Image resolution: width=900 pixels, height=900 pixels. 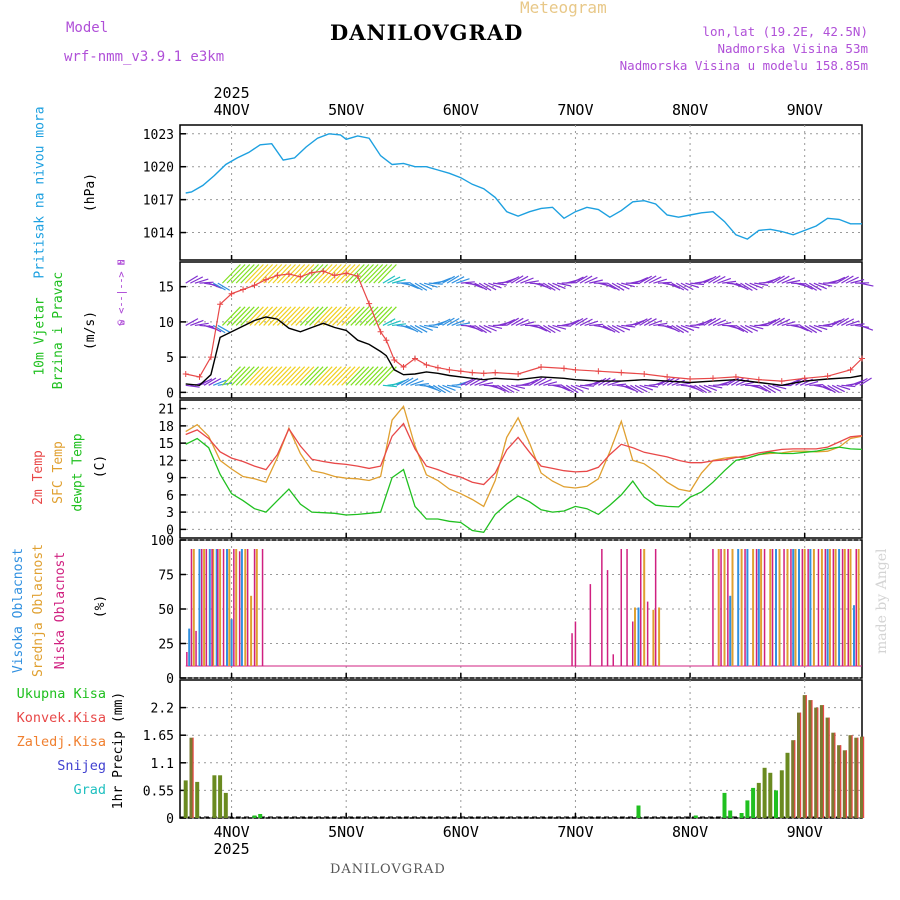 What do you see at coordinates (166, 323) in the screenshot?
I see `y-tick-label: 10` at bounding box center [166, 323].